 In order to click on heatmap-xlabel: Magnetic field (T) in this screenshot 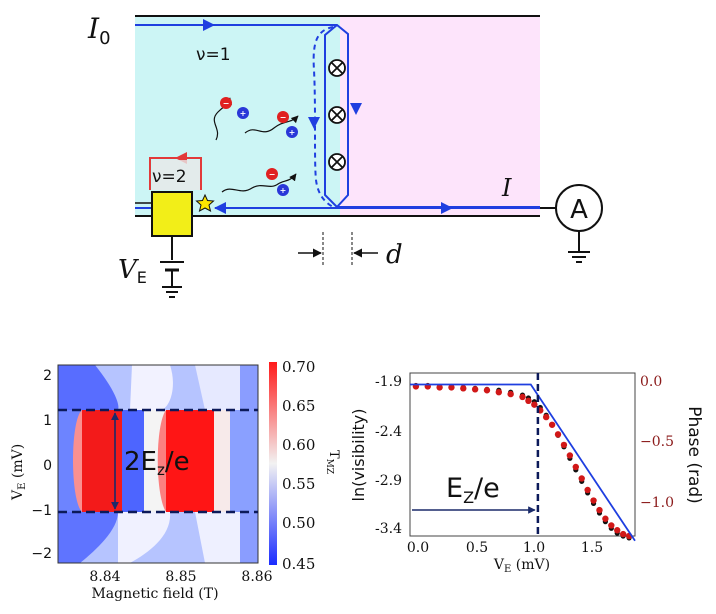, I will do `click(154, 594)`.